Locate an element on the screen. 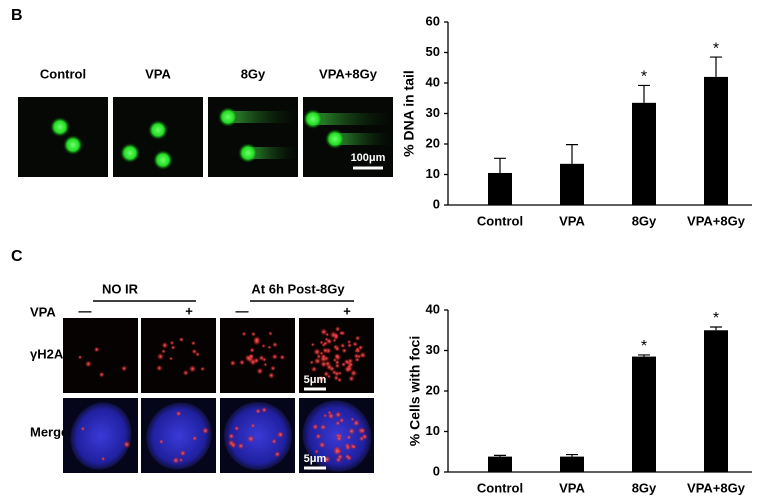  image-label: VPA is located at coordinates (158, 73).